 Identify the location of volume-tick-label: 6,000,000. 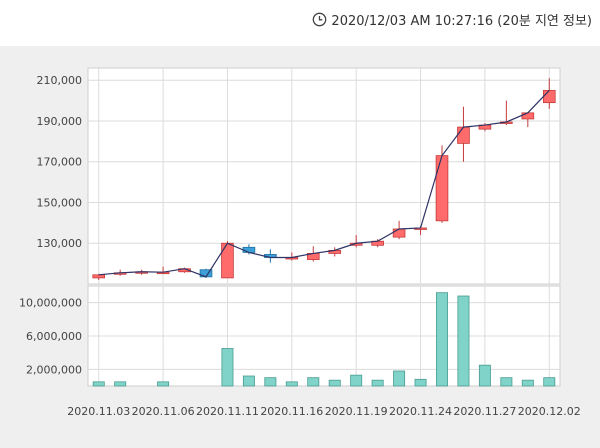
(54, 336).